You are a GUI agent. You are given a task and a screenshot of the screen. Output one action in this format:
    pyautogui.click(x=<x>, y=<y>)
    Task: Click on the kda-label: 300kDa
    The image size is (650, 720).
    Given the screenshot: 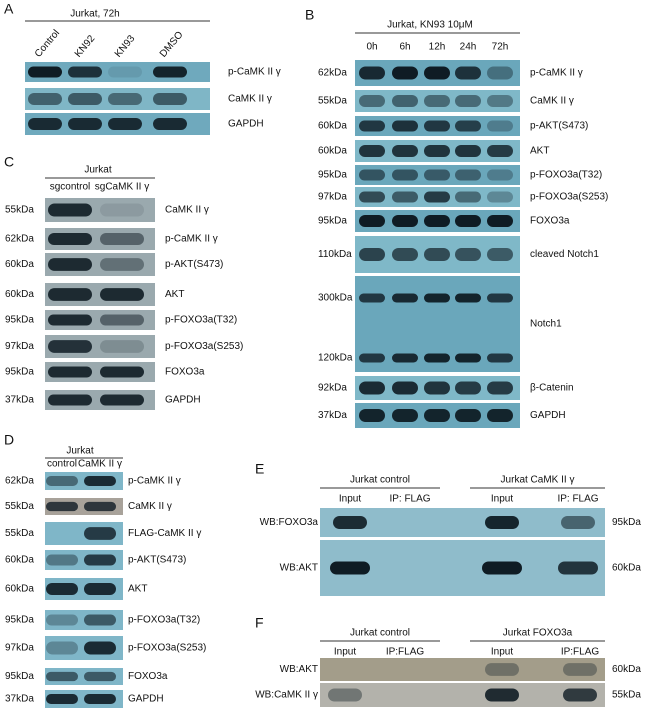 What is the action you would take?
    pyautogui.click(x=335, y=298)
    